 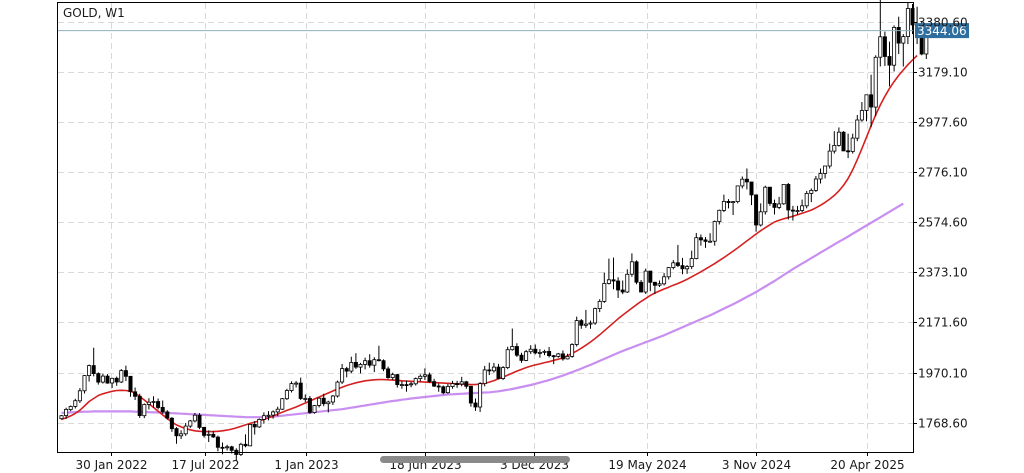 I want to click on current-price-indicator: 3344.06, so click(x=513, y=31).